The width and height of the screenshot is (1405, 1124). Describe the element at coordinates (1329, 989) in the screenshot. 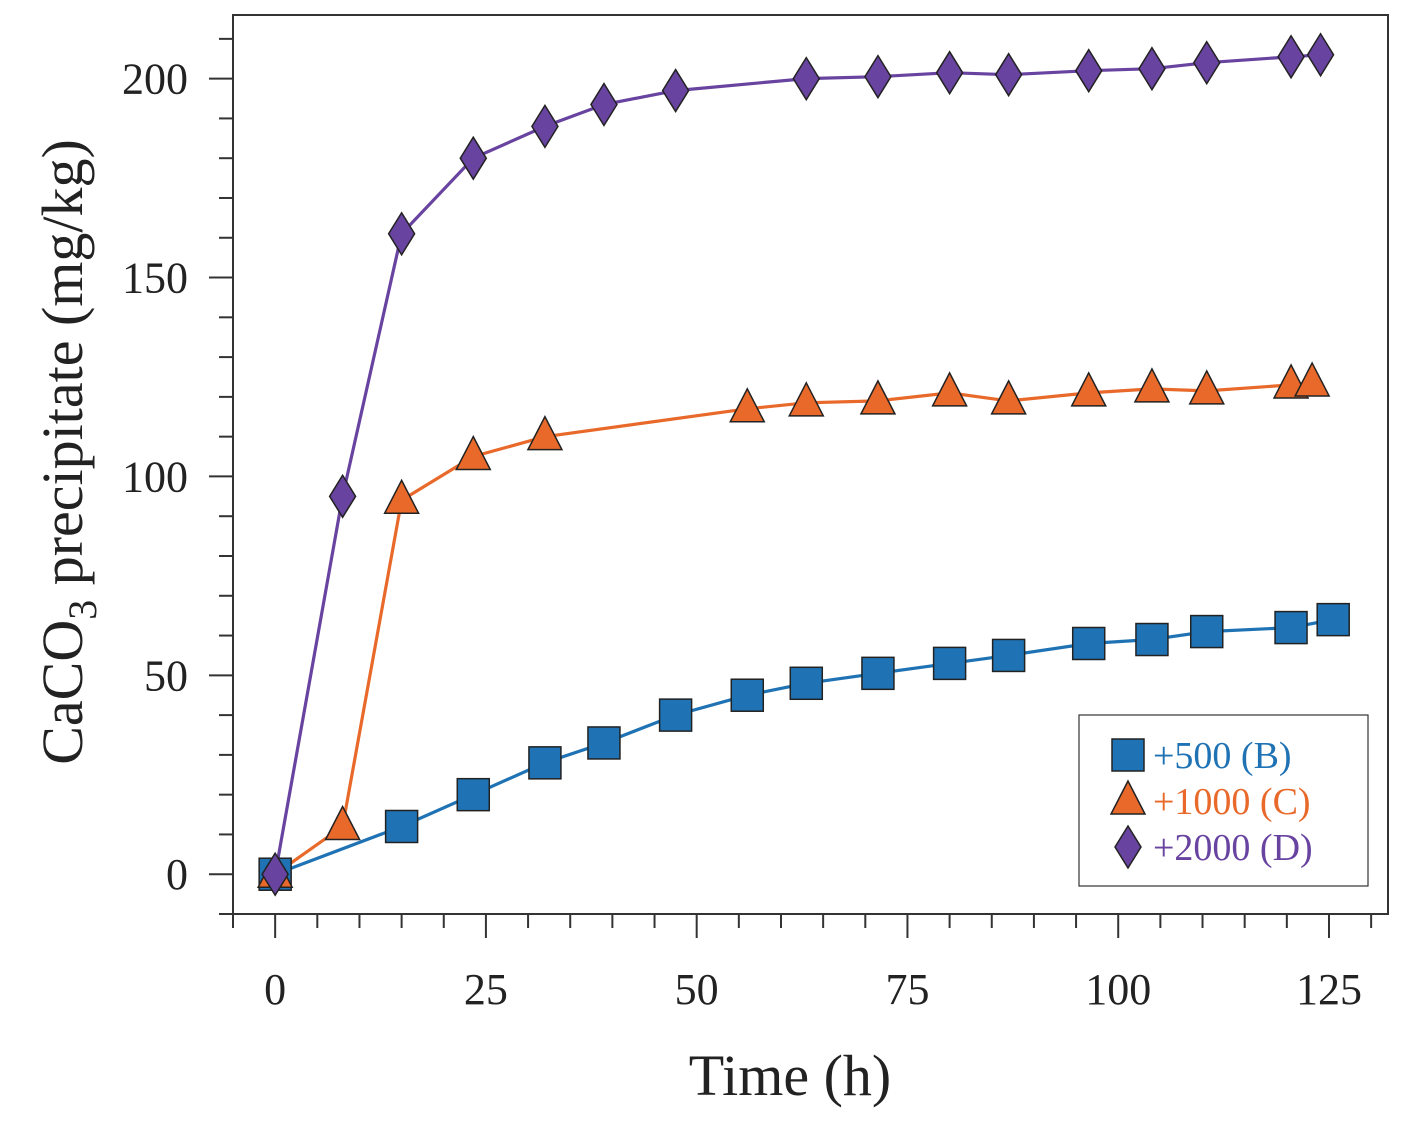

I see `x-tick-label: 125` at that location.